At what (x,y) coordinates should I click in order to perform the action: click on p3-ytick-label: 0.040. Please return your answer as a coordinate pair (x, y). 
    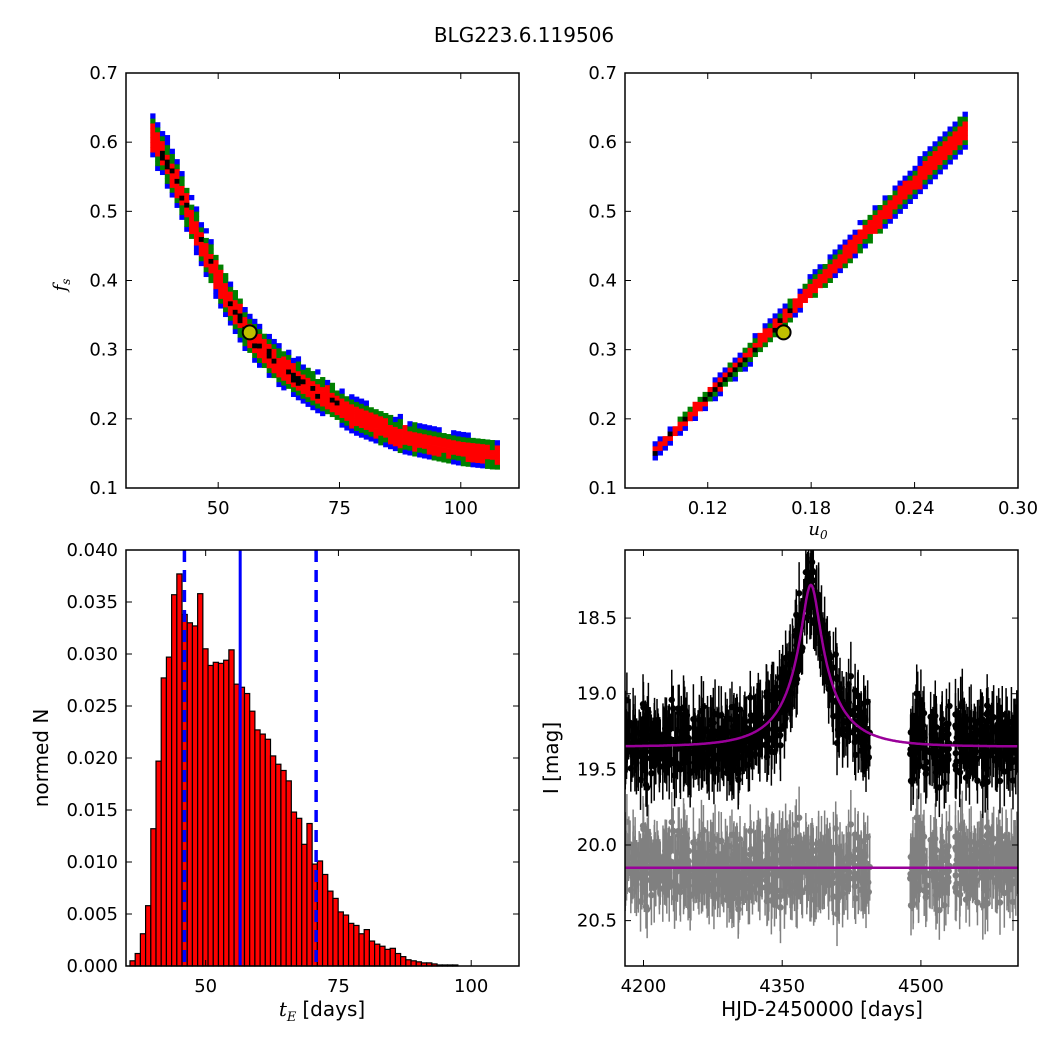
    Looking at the image, I should click on (92, 550).